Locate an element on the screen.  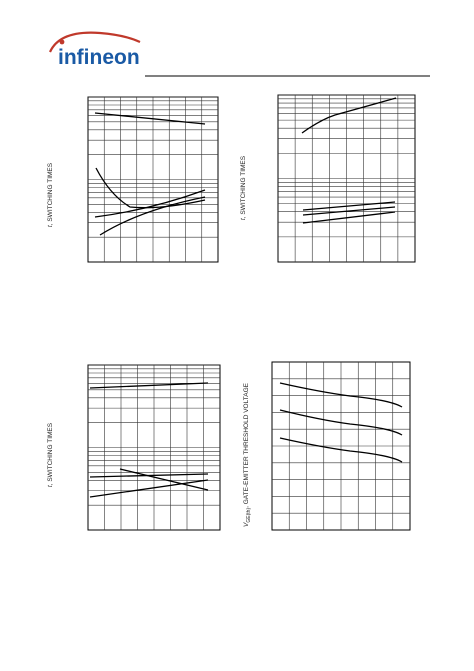
logo-dot is located at coordinates (62, 42).